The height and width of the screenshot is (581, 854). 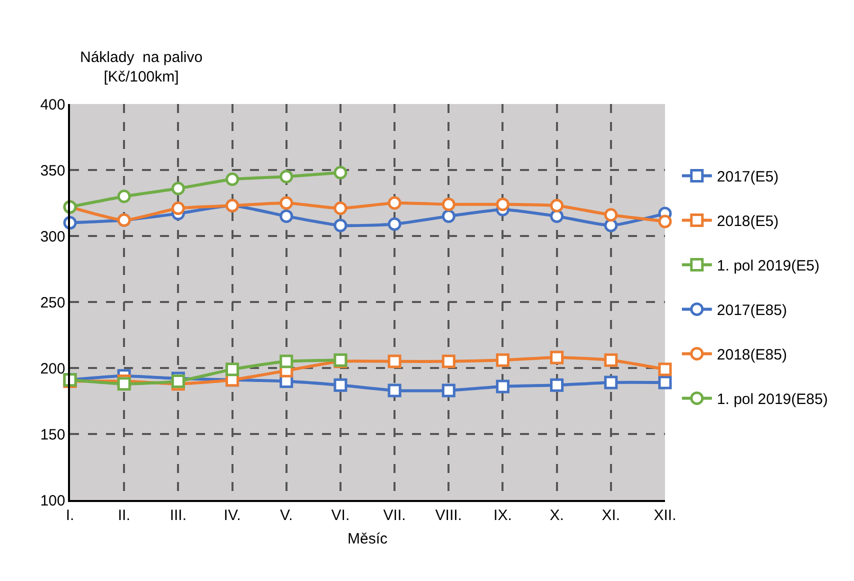 What do you see at coordinates (53, 303) in the screenshot?
I see `y-tick-label: 250` at bounding box center [53, 303].